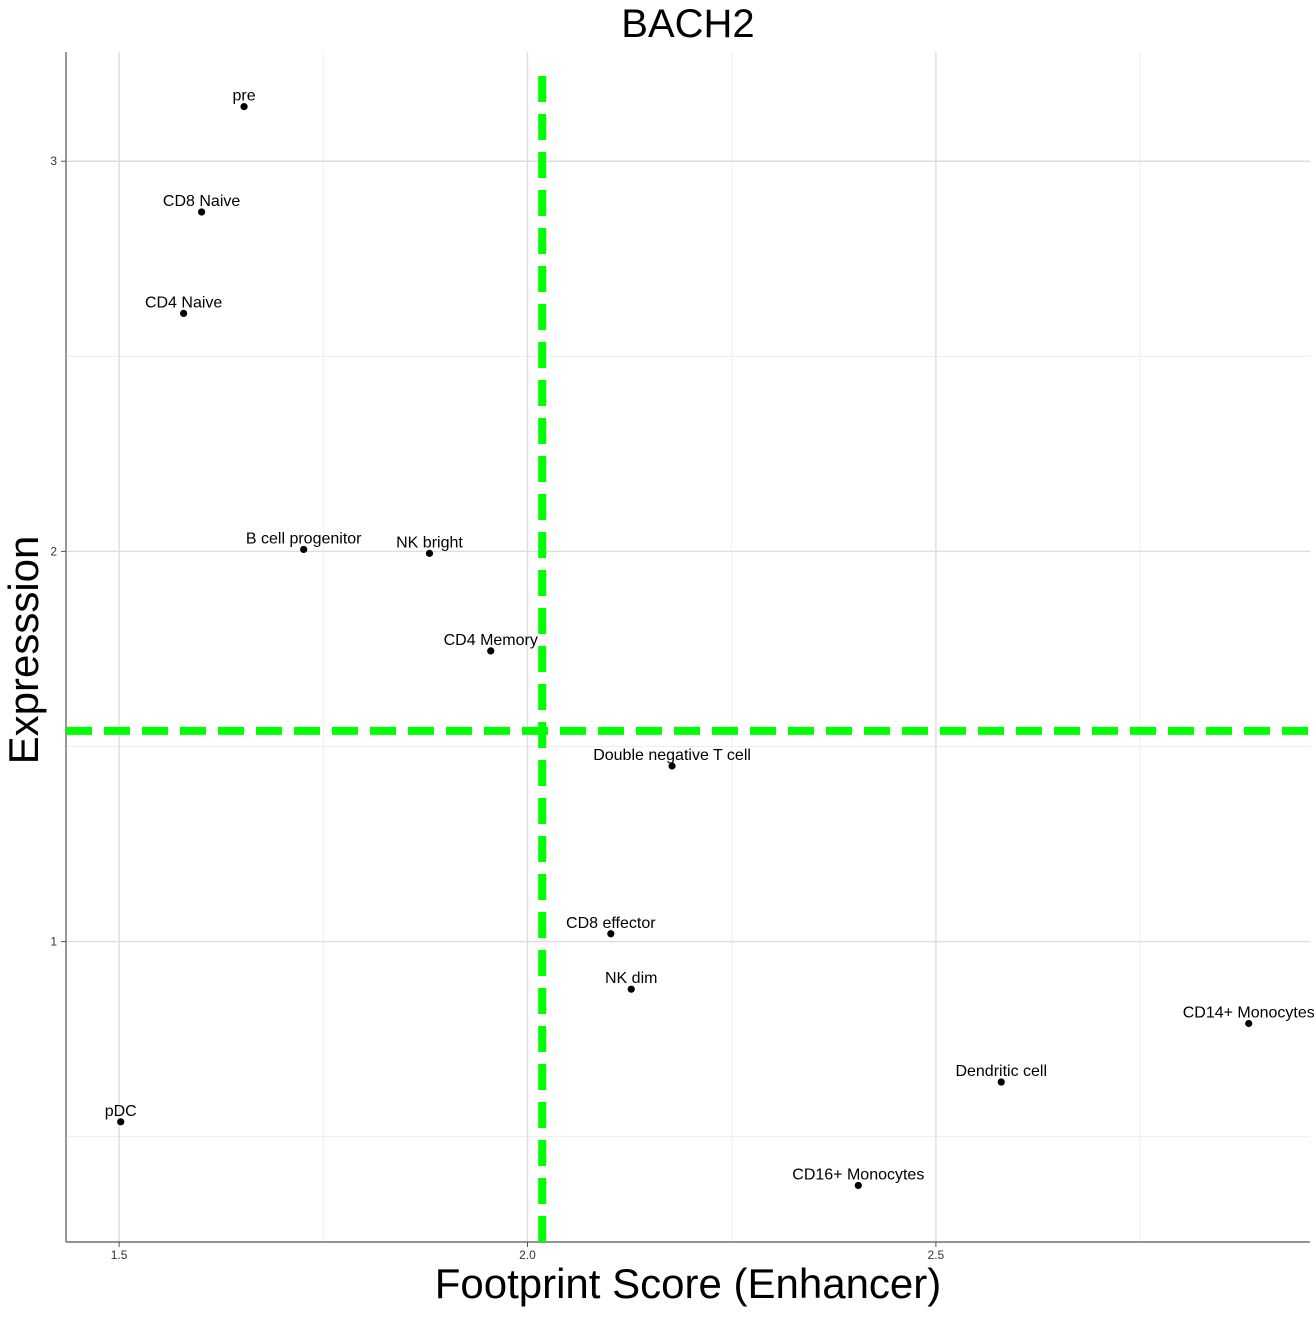 The height and width of the screenshot is (1319, 1316). I want to click on data-point-label: CD14+ Monocytes, so click(1249, 1013).